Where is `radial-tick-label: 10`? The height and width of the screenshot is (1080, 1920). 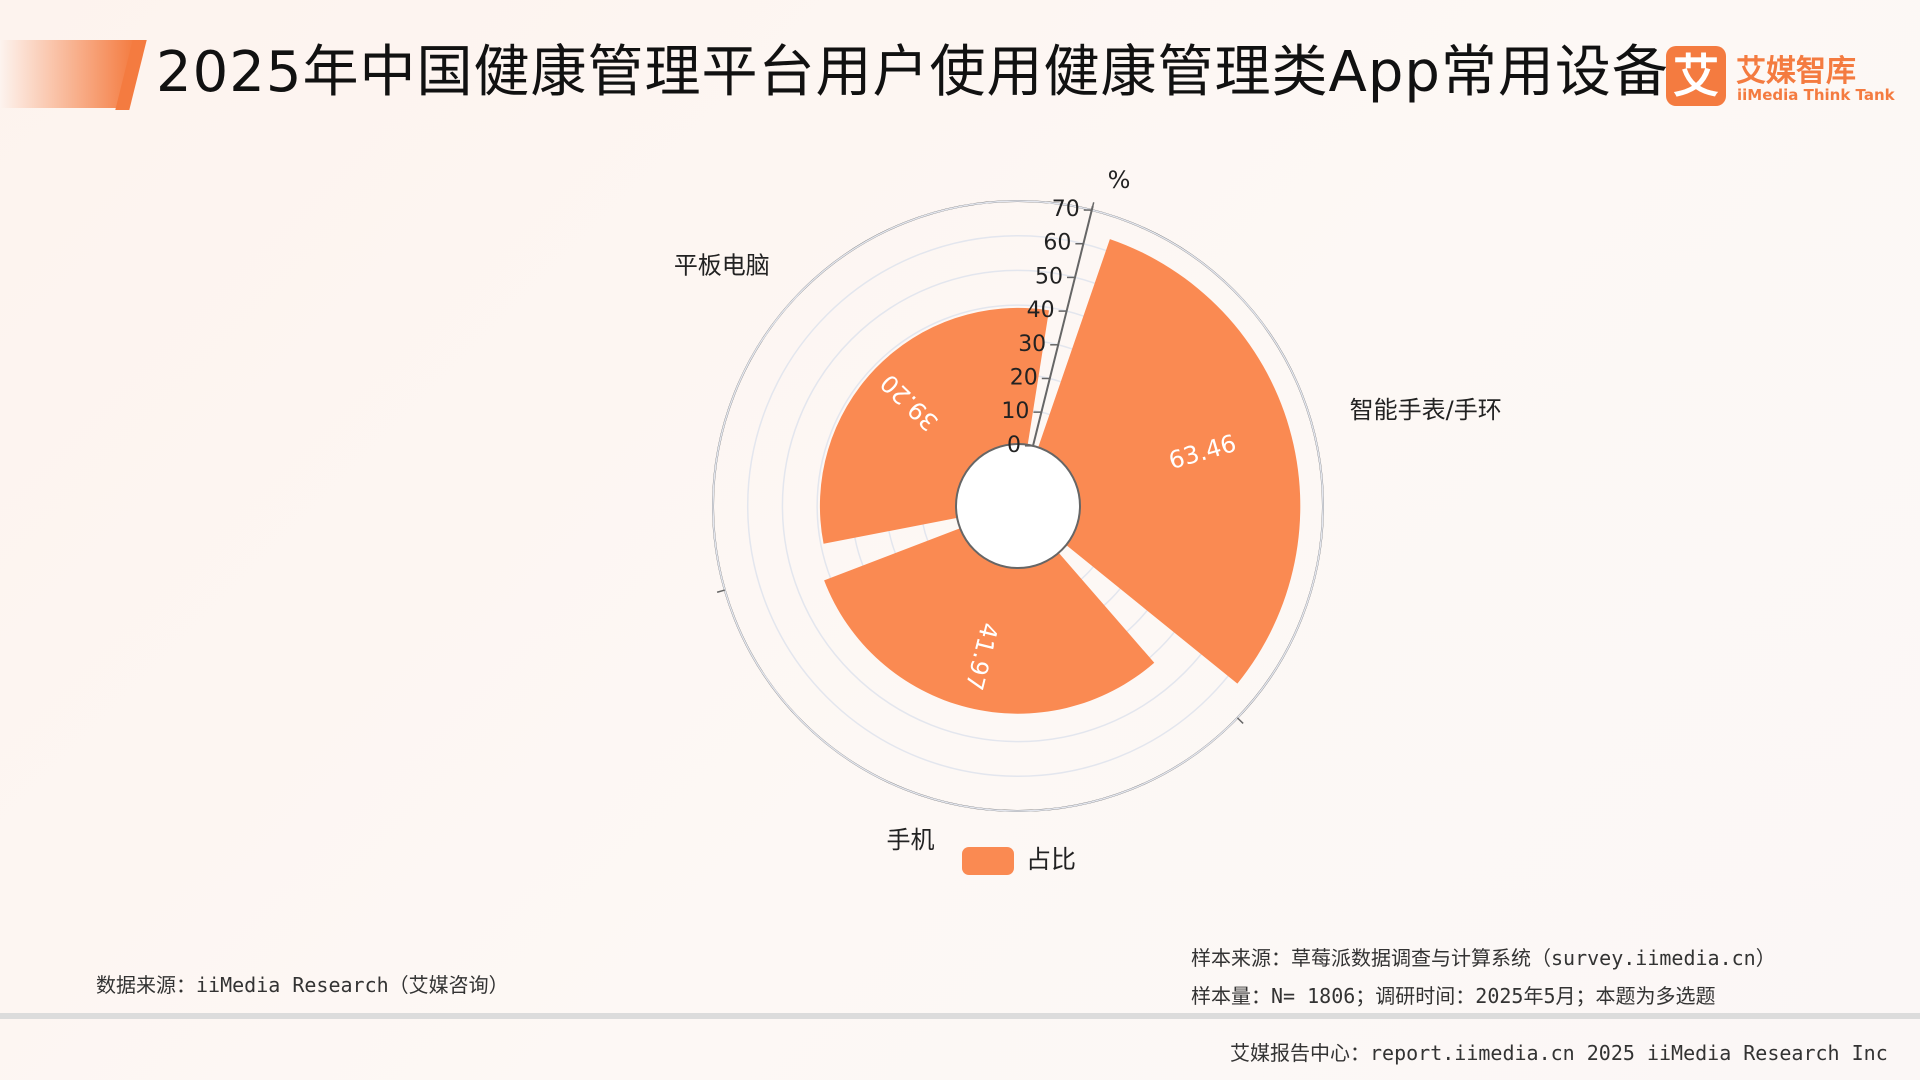
radial-tick-label: 10 is located at coordinates (1015, 411).